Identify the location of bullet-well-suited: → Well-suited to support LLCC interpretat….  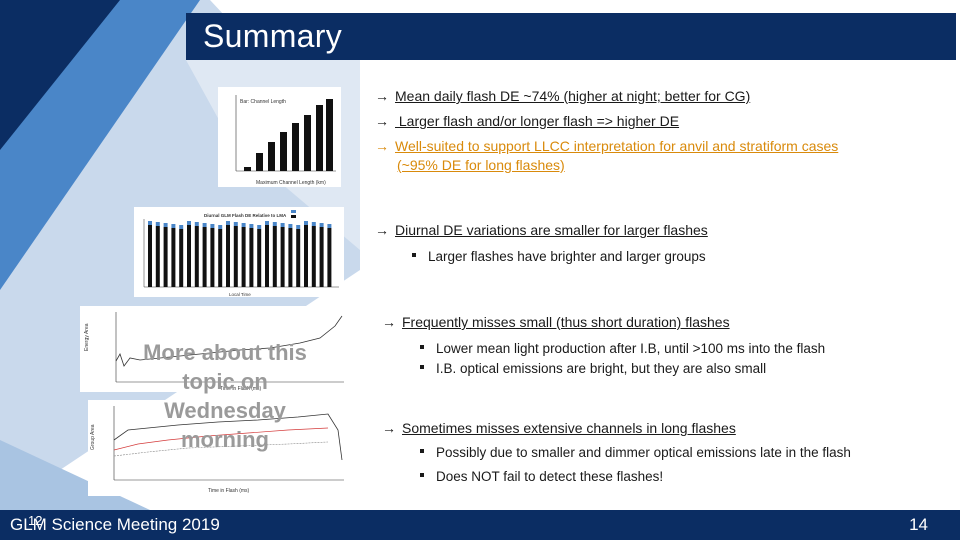
(606, 146).